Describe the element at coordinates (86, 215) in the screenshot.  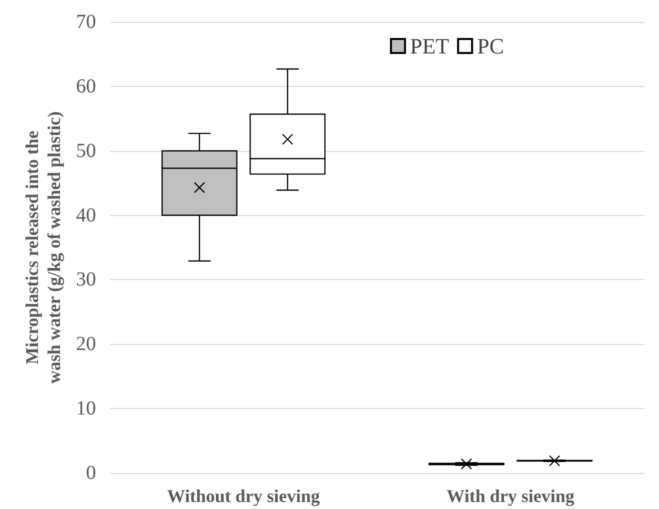
I see `y-tick-label: 40` at that location.